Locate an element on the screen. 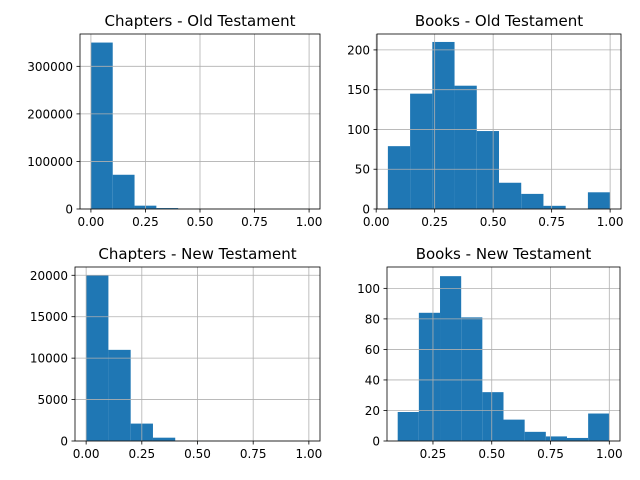 This screenshot has width=640, height=480. chart-title: Chapters - Old Testament is located at coordinates (200, 21).